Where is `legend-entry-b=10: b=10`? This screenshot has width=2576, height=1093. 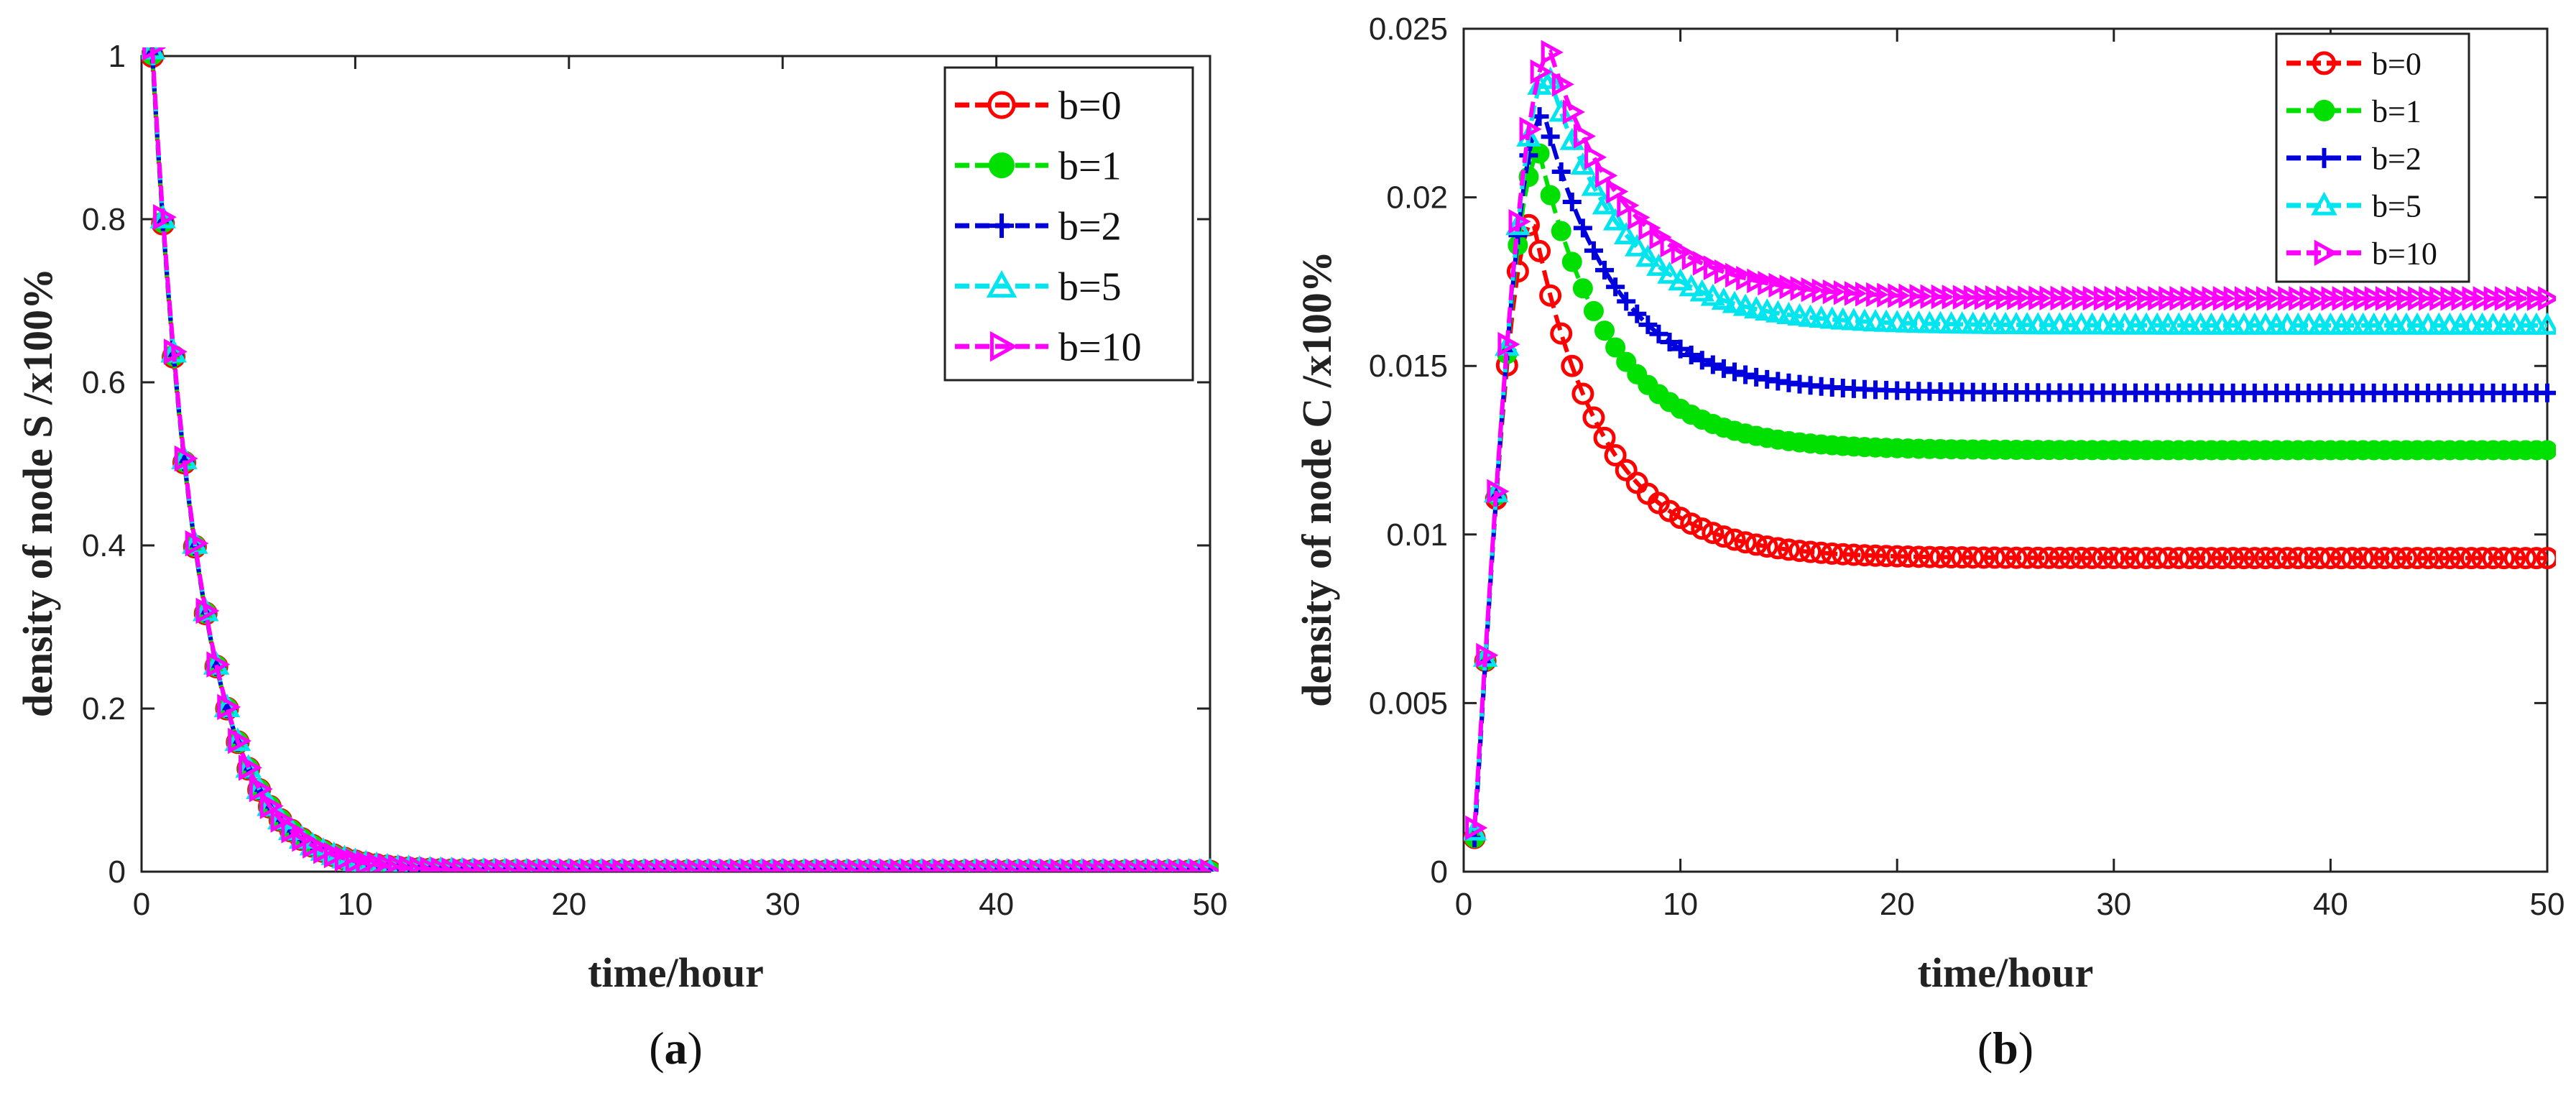 legend-entry-b=10: b=10 is located at coordinates (1048, 348).